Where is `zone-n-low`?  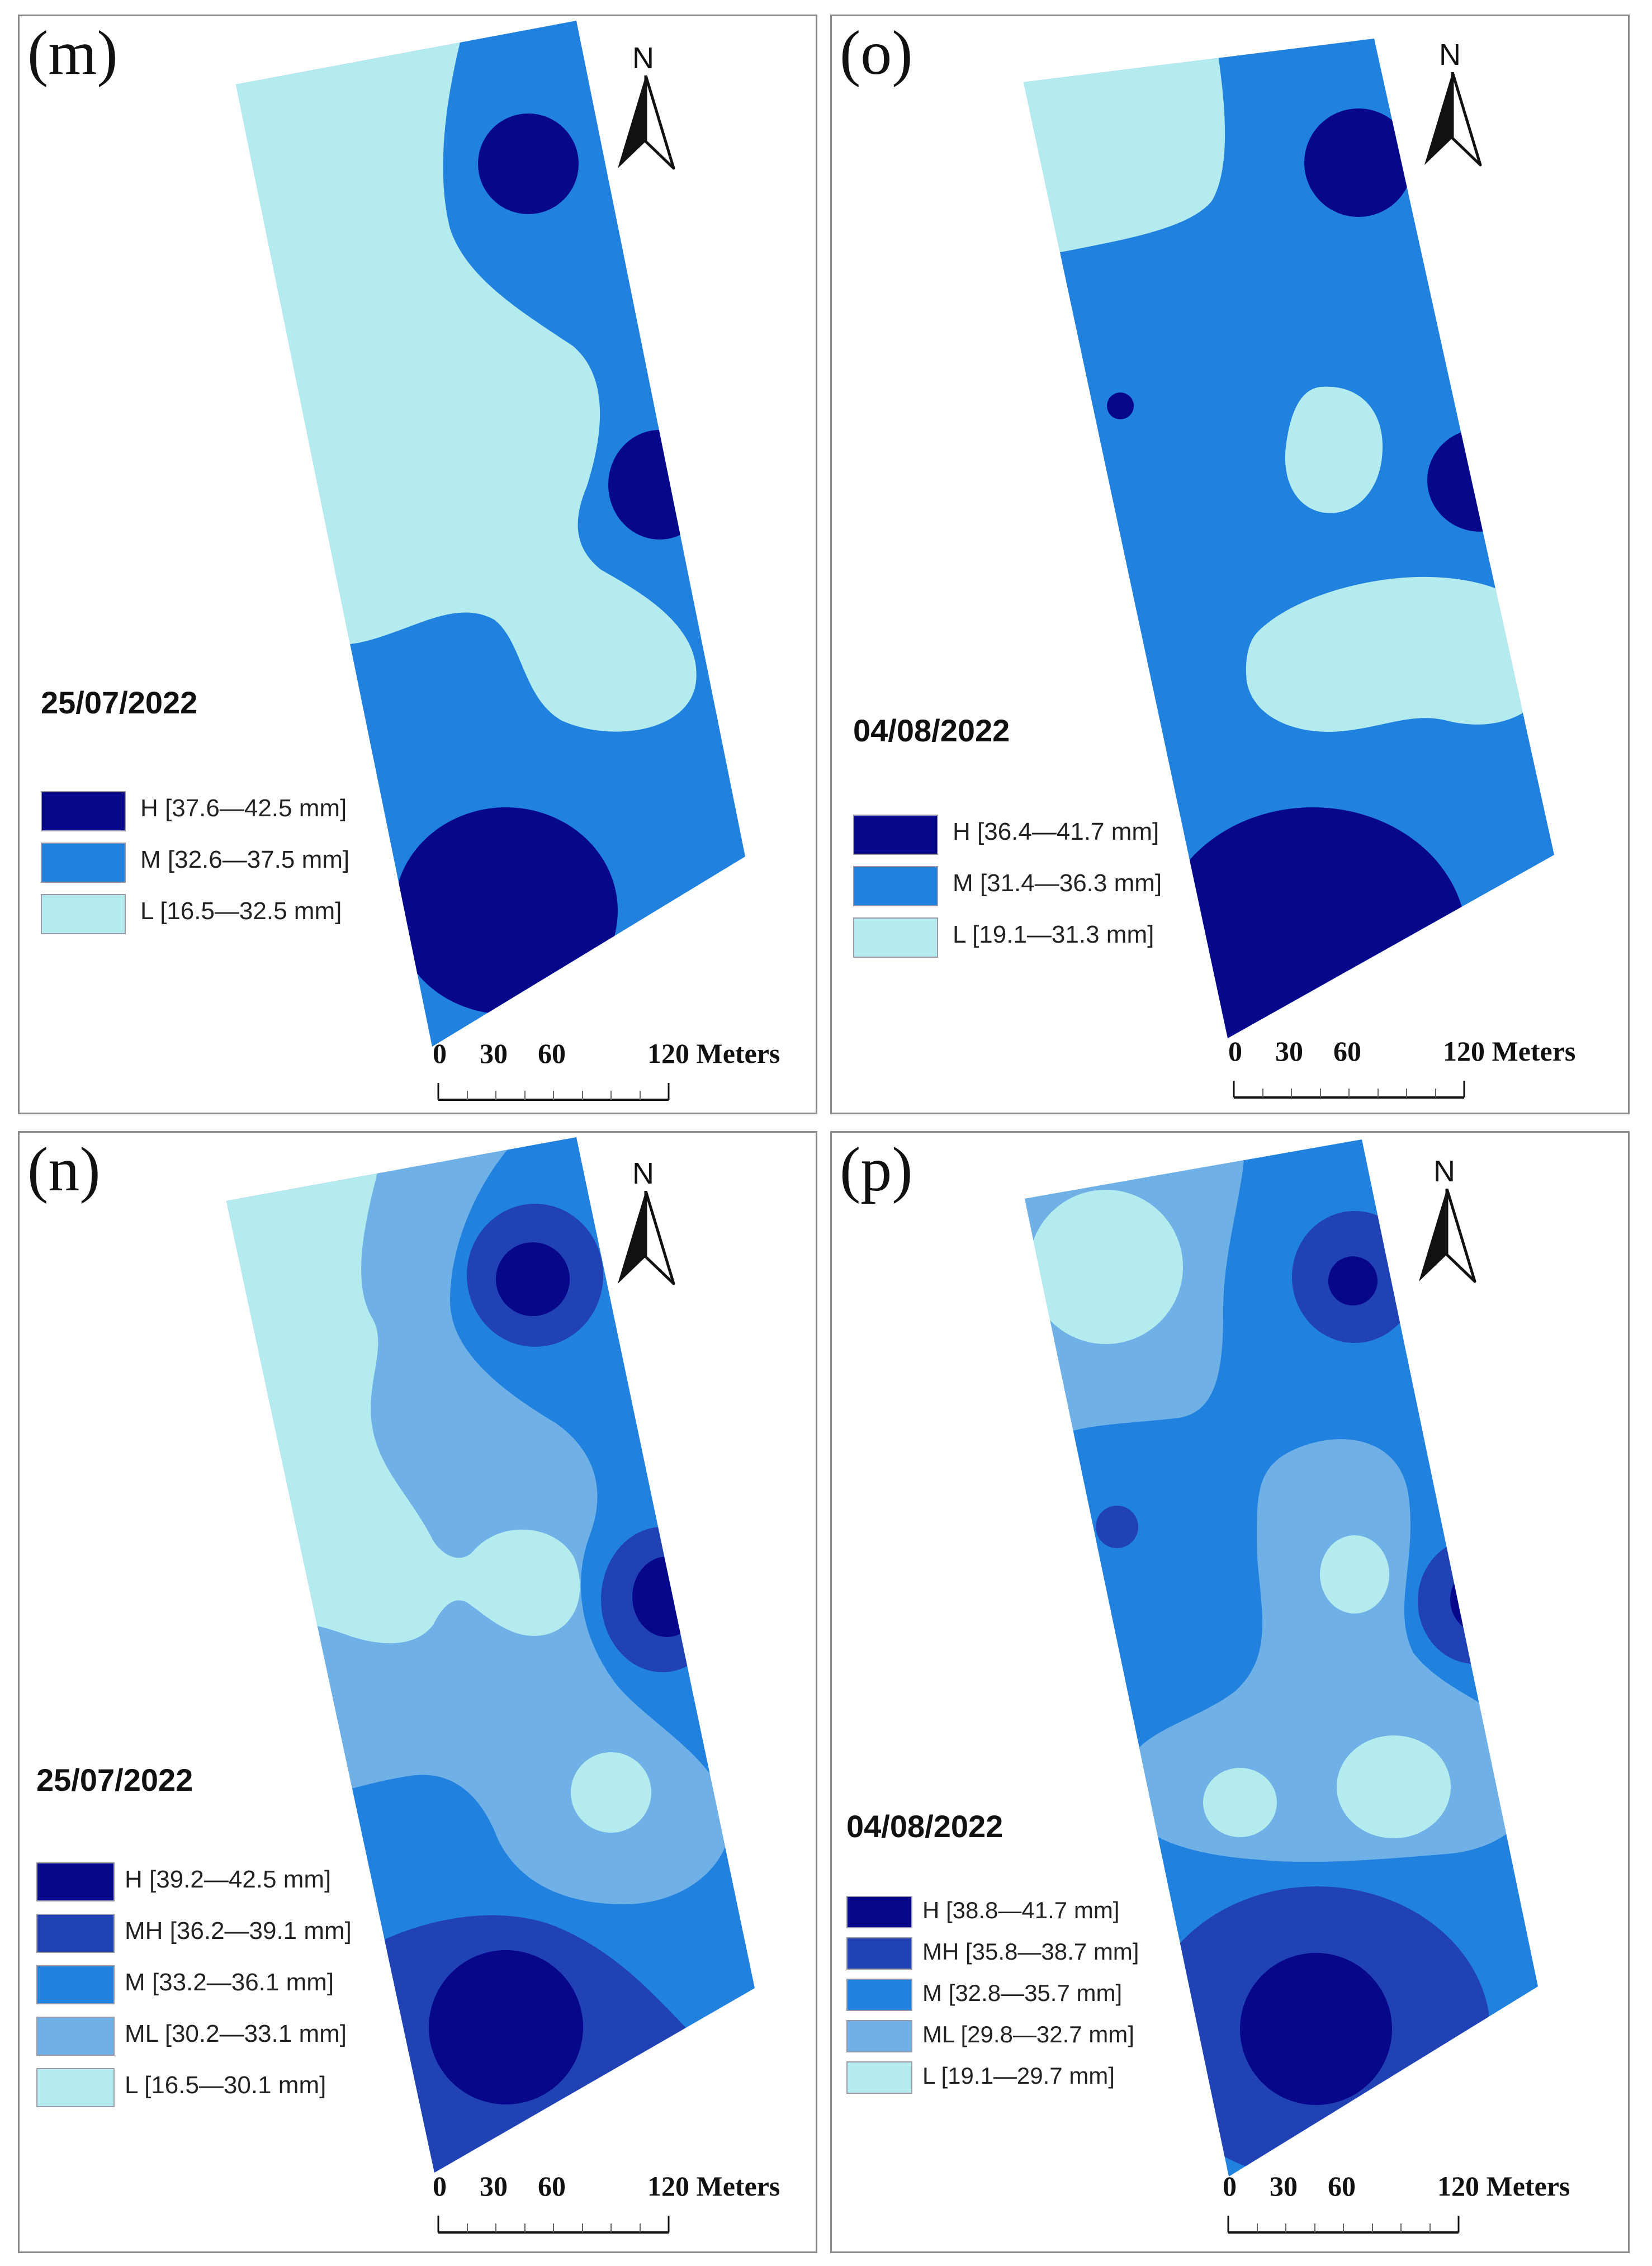
zone-n-low is located at coordinates (403, 1391).